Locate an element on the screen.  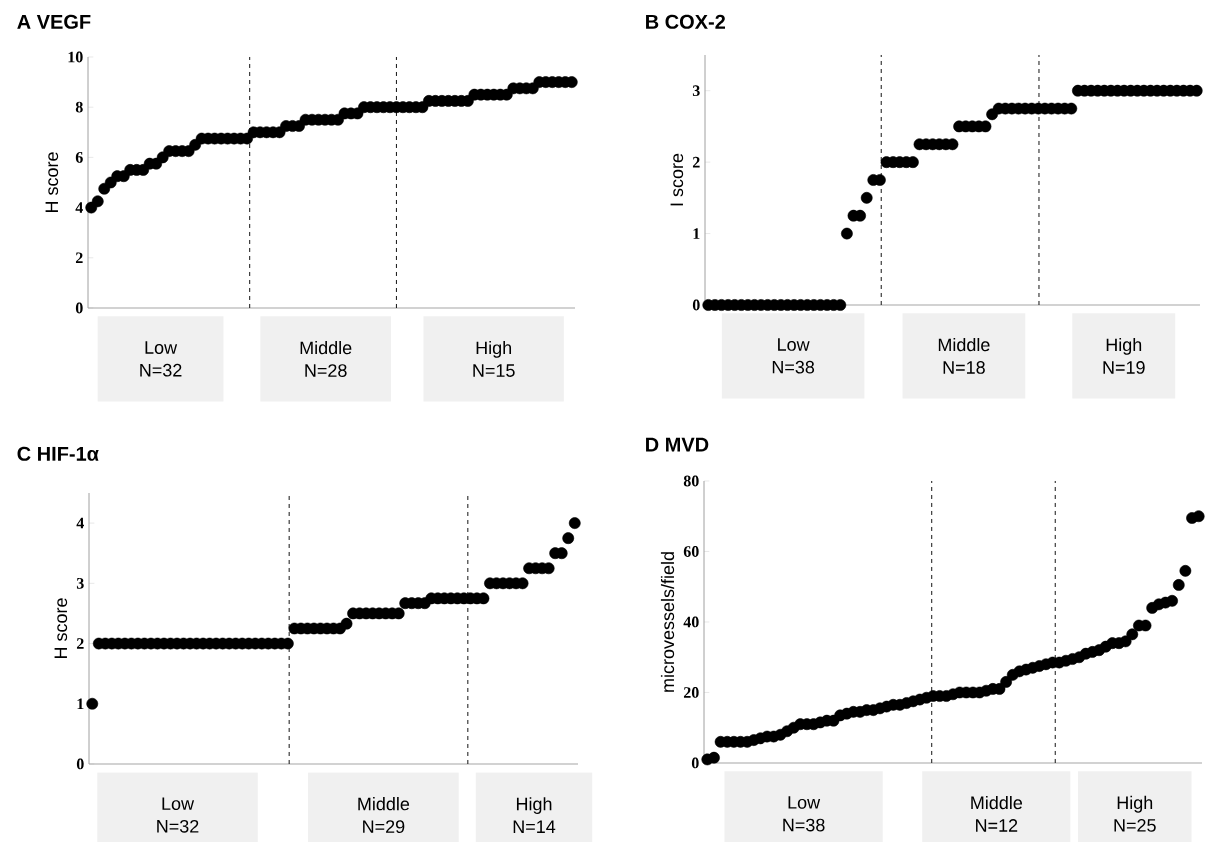
text: N=28 is located at coordinates (326, 370).